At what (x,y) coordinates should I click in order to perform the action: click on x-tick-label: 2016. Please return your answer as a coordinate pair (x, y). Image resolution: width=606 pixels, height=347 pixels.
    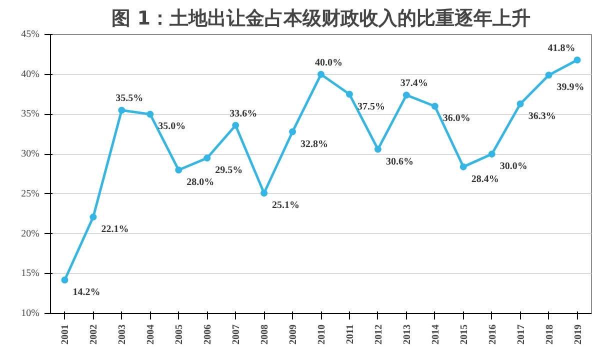
    Looking at the image, I should click on (492, 334).